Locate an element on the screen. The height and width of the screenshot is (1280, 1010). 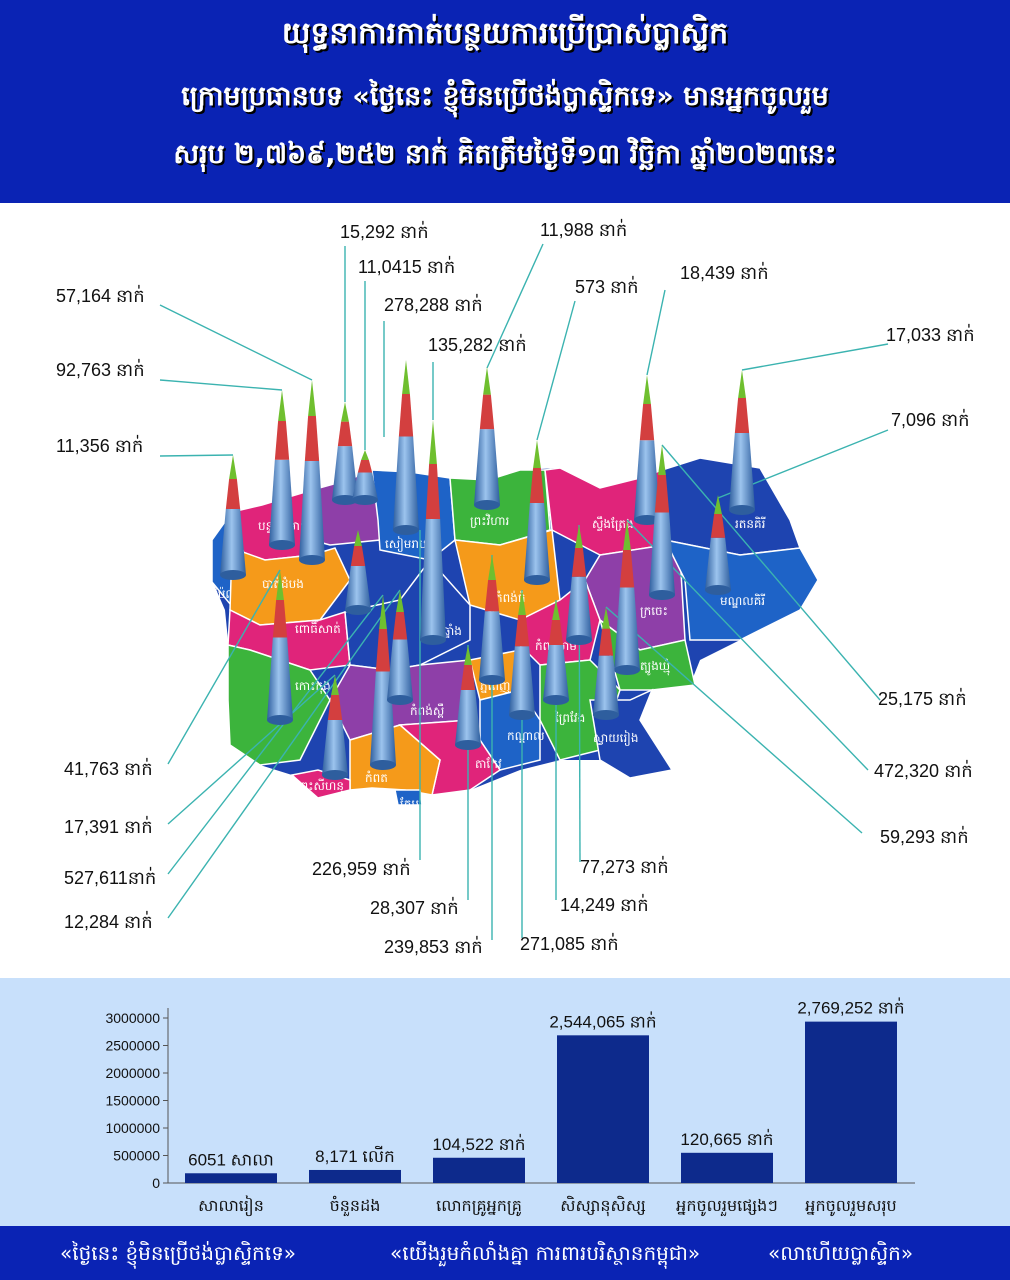
province-label: រតនគិរី is located at coordinates (750, 523).